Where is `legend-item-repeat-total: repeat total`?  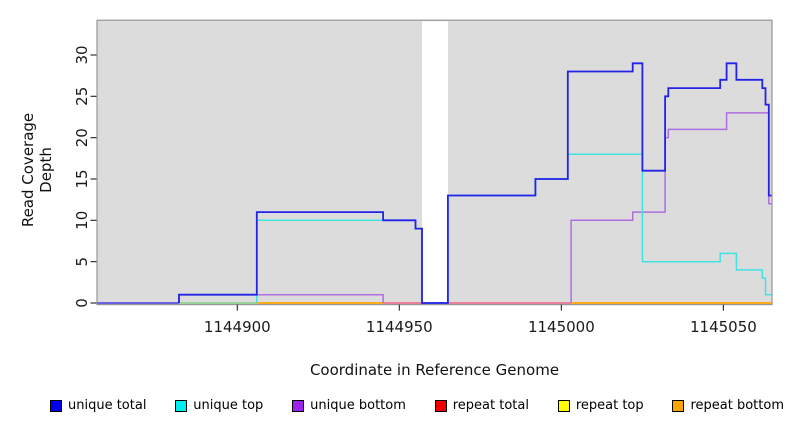
legend-item-repeat-total: repeat total is located at coordinates (481, 405).